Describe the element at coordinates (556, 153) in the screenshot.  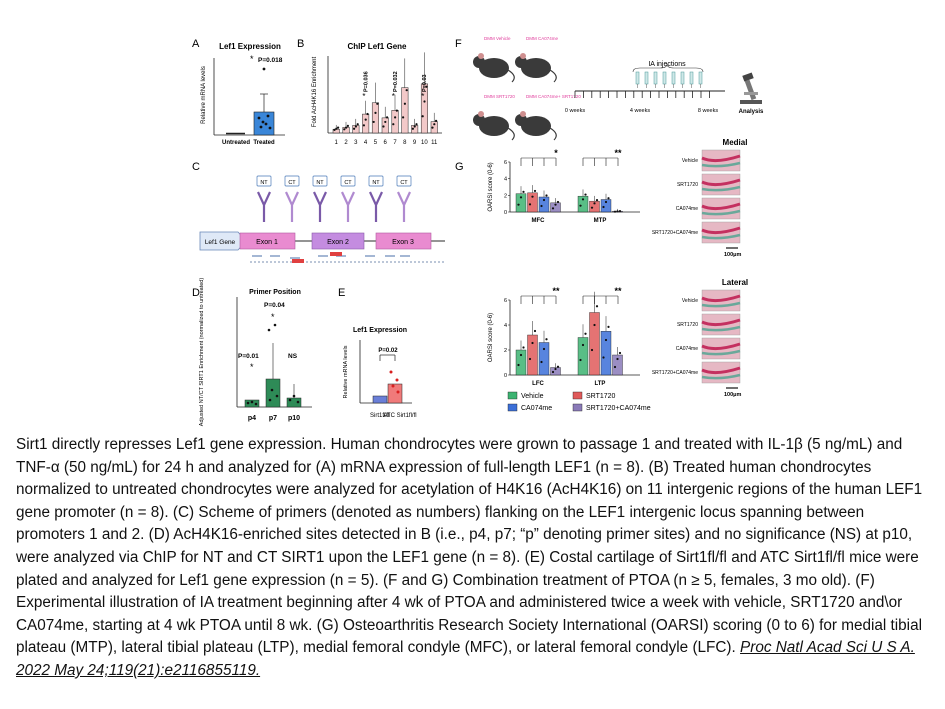
I see `chart-sig-star: *` at that location.